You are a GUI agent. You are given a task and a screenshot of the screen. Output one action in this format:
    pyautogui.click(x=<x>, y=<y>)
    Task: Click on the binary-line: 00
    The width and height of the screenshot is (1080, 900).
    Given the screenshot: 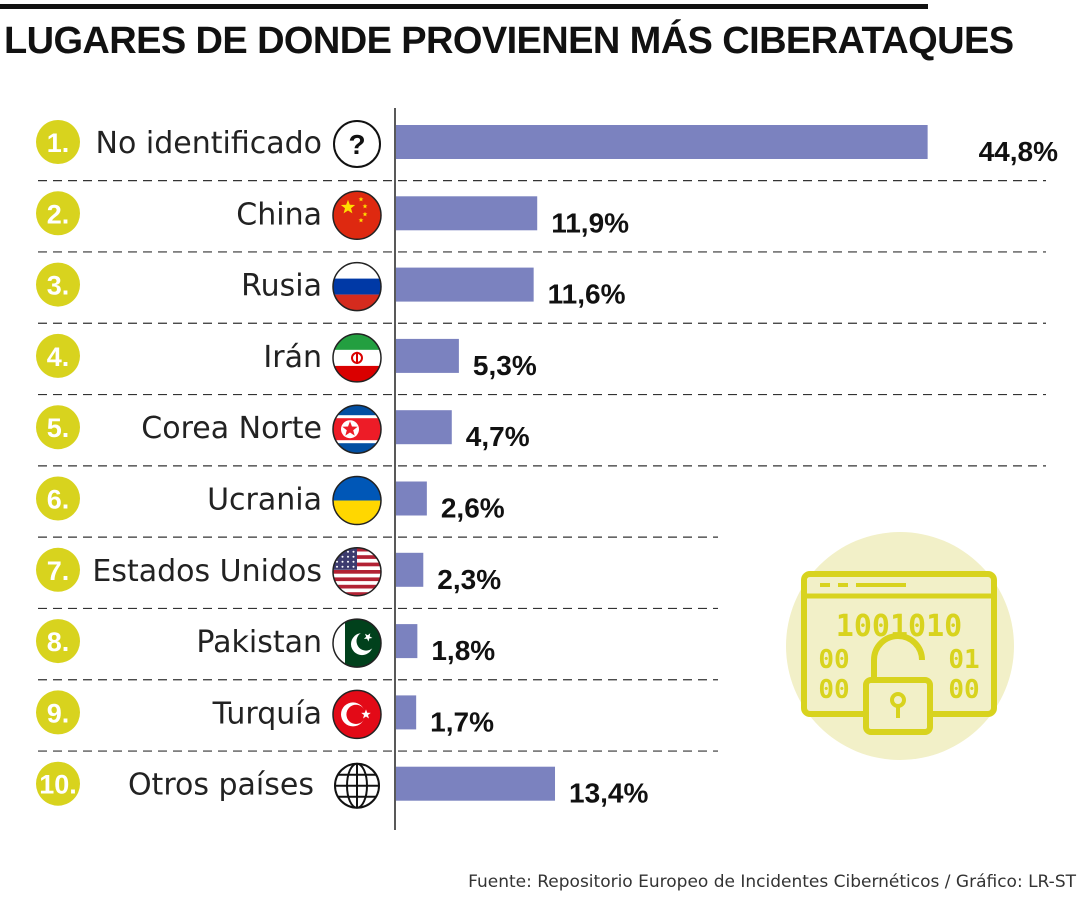 What is the action you would take?
    pyautogui.click(x=833, y=690)
    